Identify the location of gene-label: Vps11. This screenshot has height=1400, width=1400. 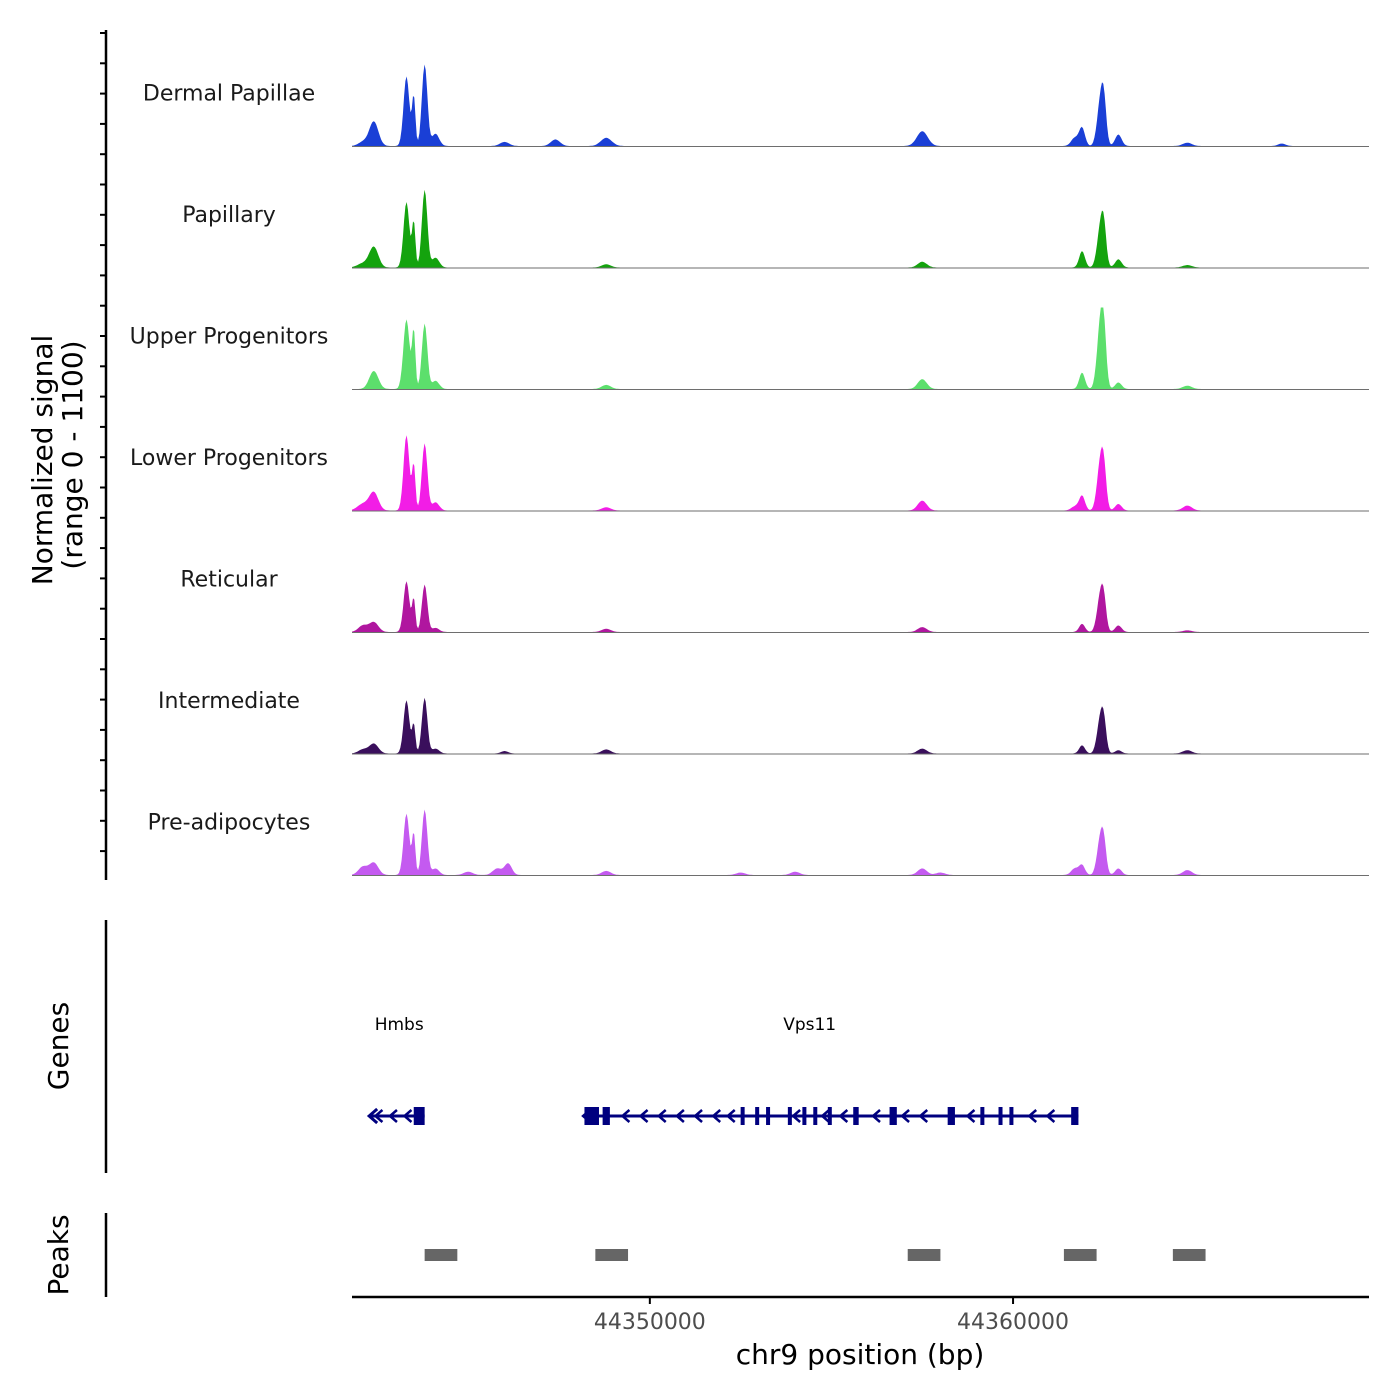
(809, 1025).